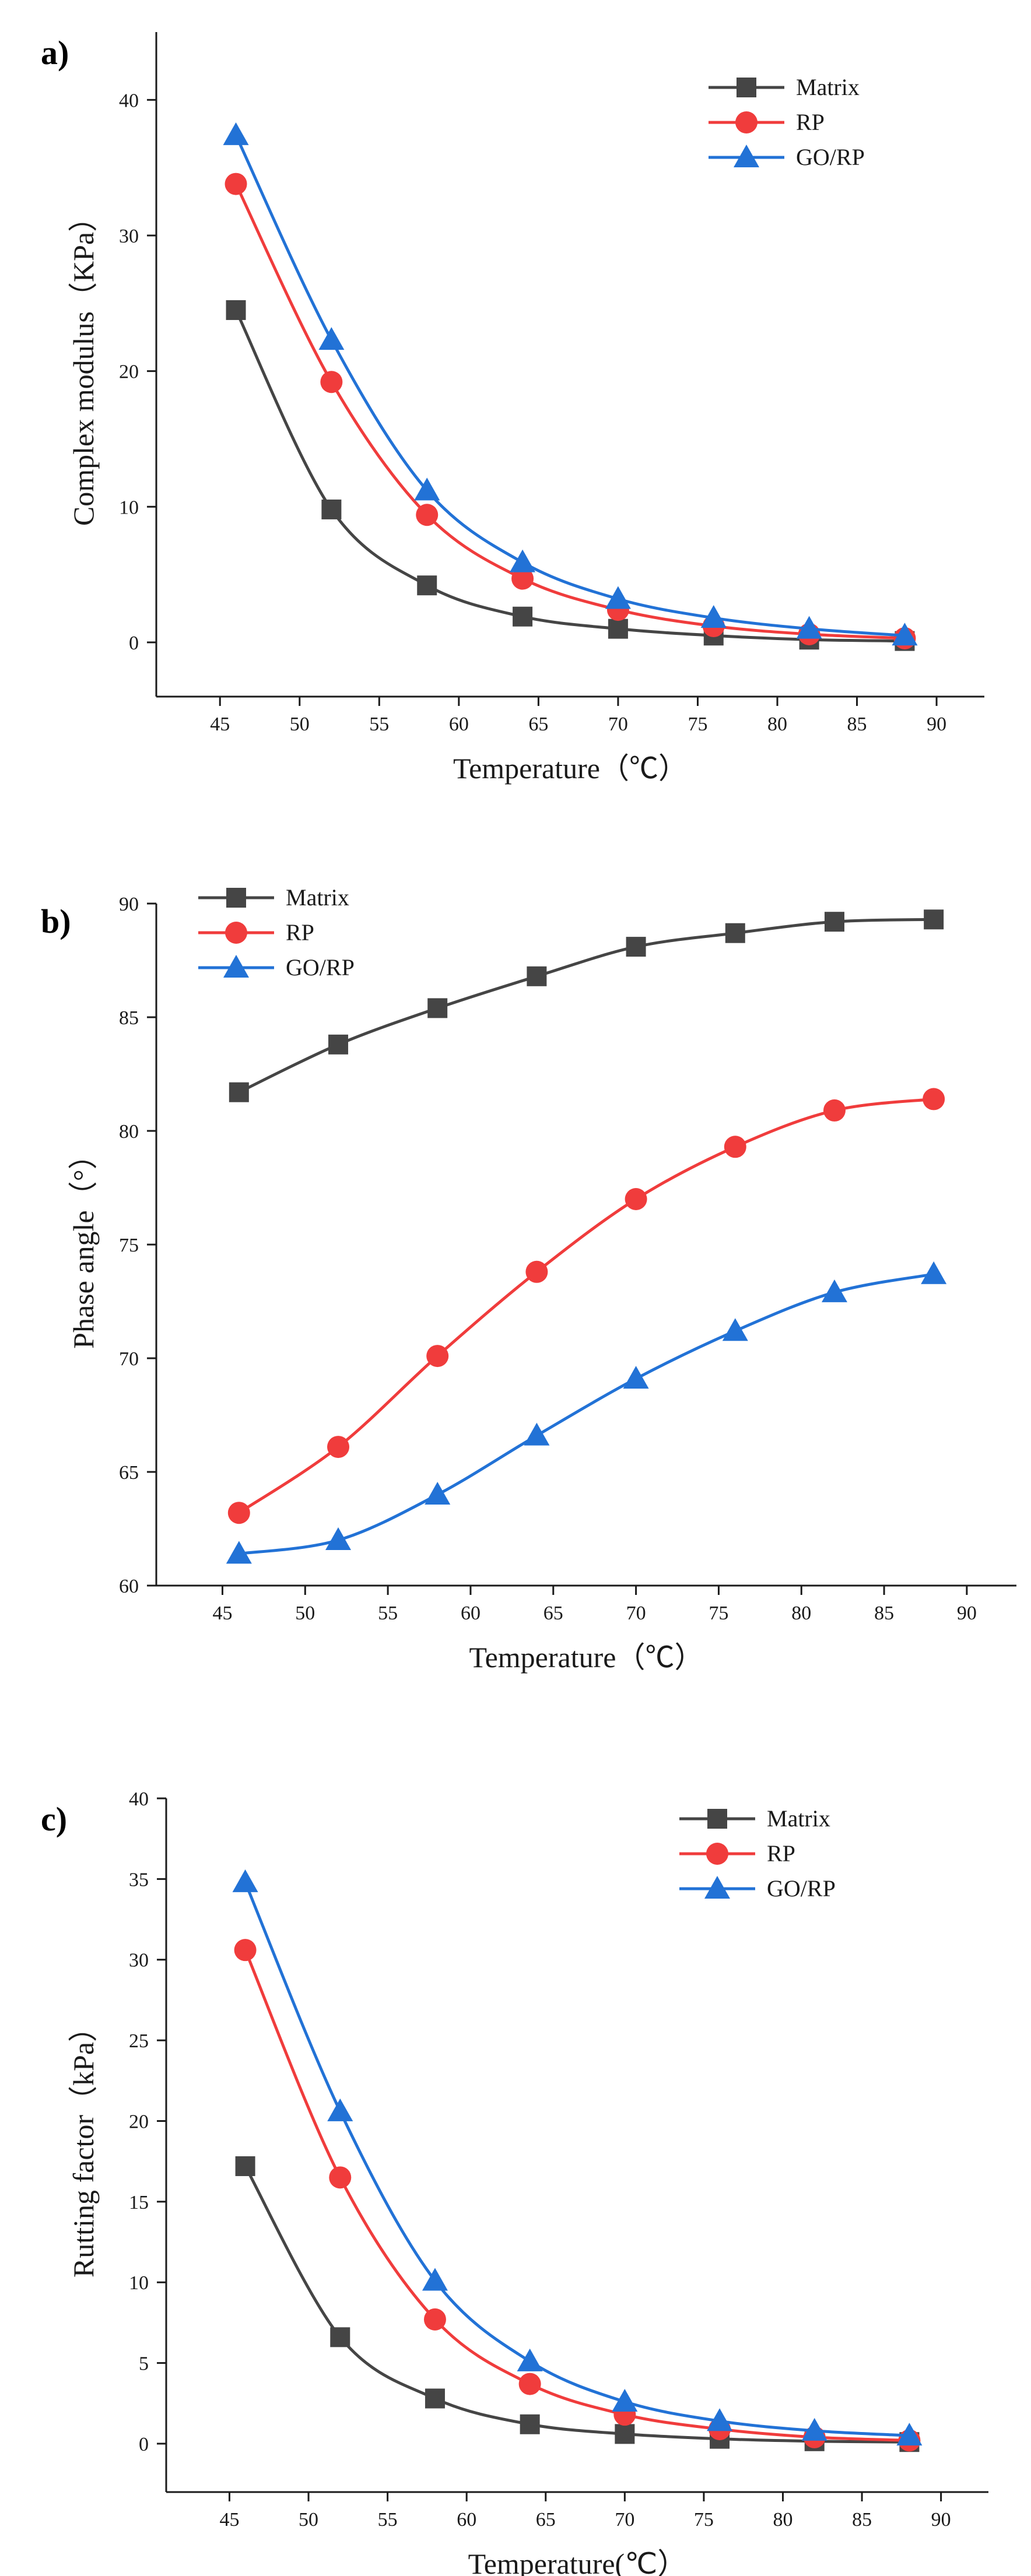 The height and width of the screenshot is (2576, 1031). I want to click on x-tick-label: 75, so click(698, 724).